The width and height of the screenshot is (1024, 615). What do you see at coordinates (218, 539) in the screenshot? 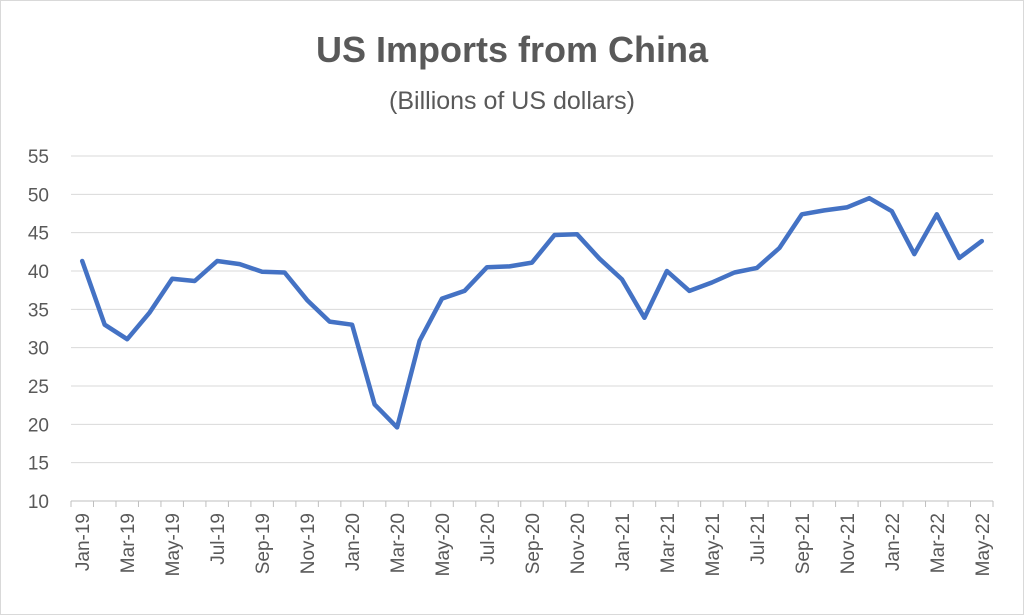
I see `x-tick-label: Jul-19` at bounding box center [218, 539].